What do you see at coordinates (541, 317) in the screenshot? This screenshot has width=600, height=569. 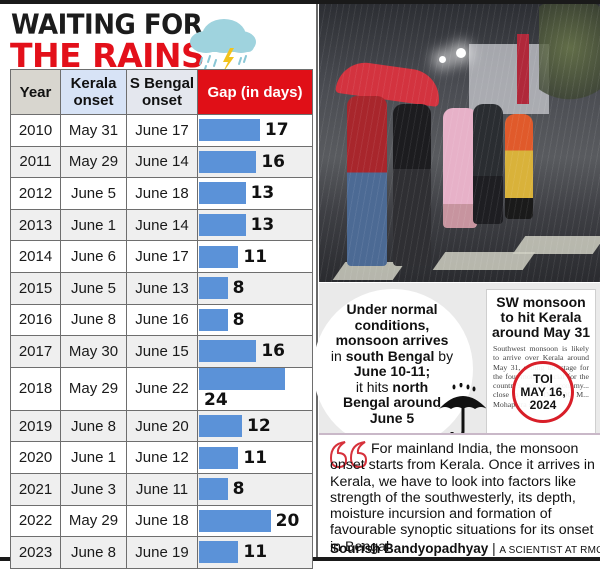 I see `clipping-headline: SW monsoon to hit Kerala around May 31` at bounding box center [541, 317].